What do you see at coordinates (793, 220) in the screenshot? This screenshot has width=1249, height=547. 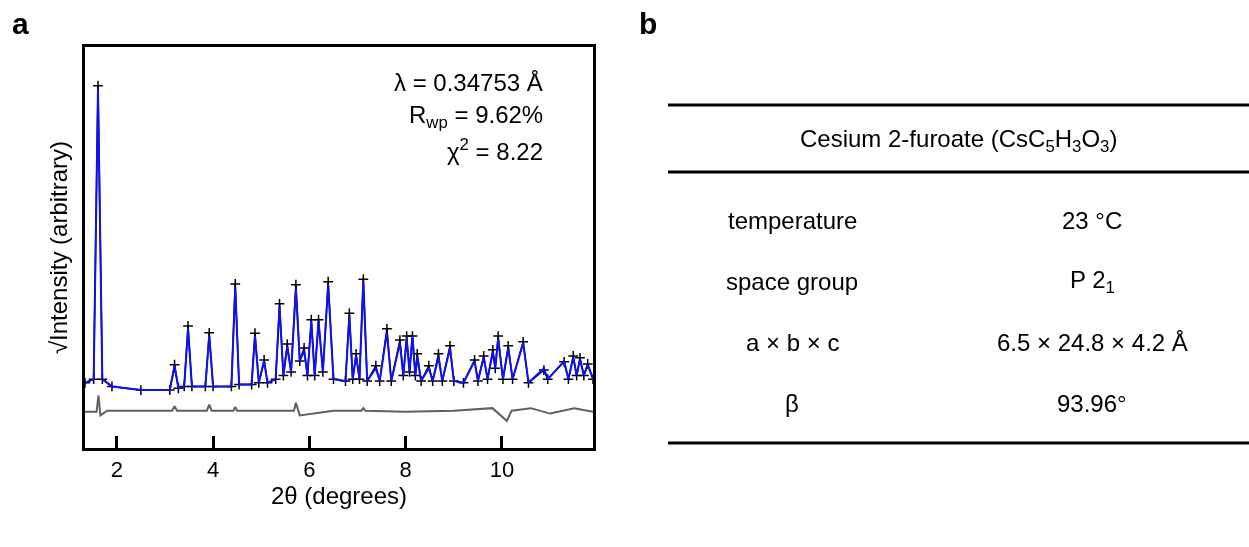 I see `text: temperature` at bounding box center [793, 220].